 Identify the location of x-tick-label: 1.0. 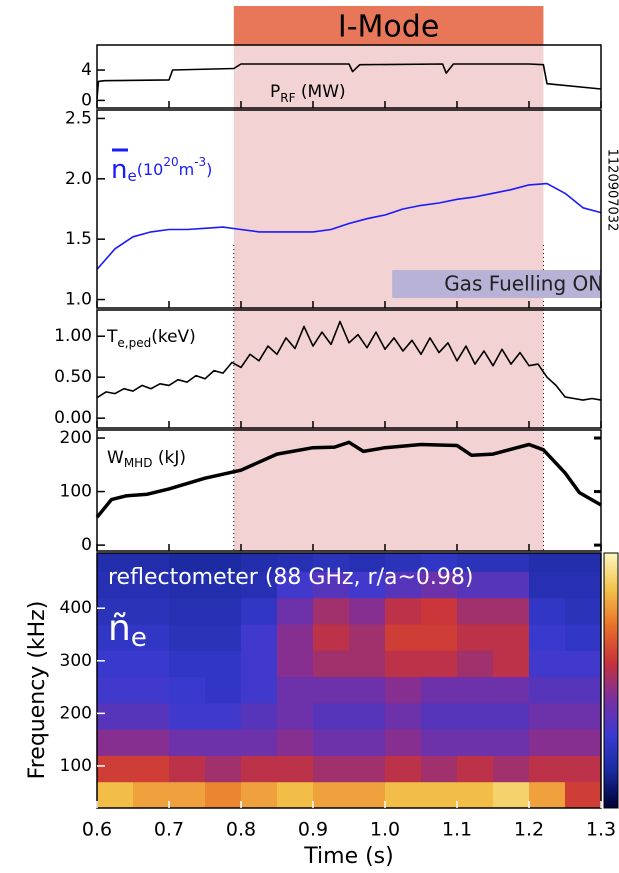
(385, 830).